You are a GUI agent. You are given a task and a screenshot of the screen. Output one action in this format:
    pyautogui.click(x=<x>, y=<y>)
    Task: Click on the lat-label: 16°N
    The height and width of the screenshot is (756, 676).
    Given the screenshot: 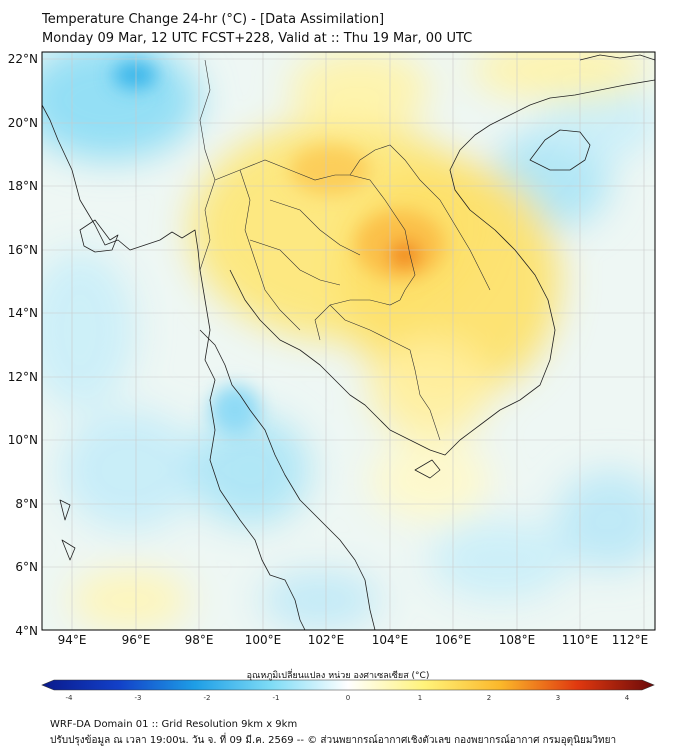 What is the action you would take?
    pyautogui.click(x=23, y=250)
    